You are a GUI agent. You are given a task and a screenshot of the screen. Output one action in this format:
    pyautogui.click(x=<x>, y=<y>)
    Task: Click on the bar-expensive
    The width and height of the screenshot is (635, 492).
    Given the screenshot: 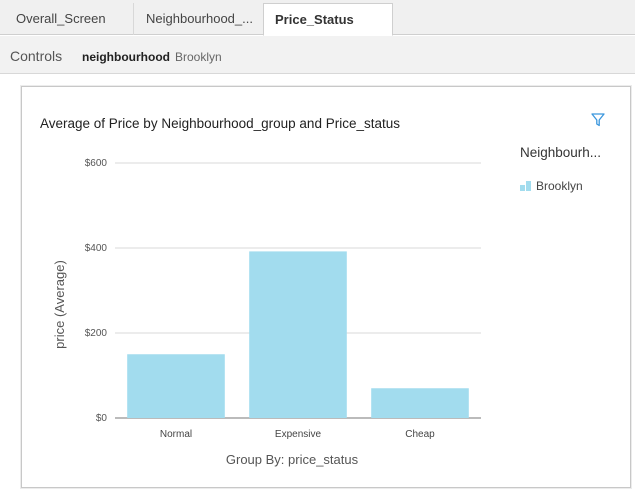 What is the action you would take?
    pyautogui.click(x=298, y=334)
    